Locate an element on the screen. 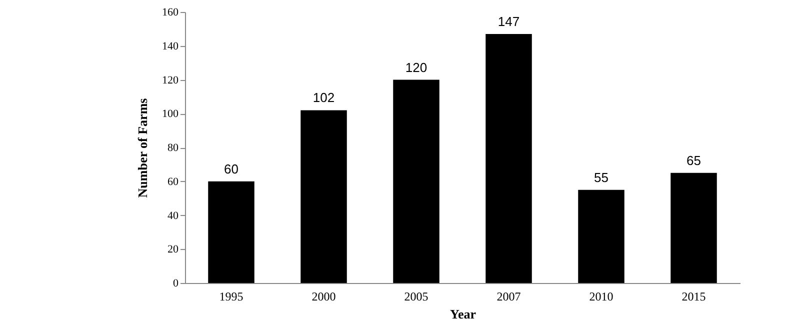  y-tick-label: 60 is located at coordinates (173, 182).